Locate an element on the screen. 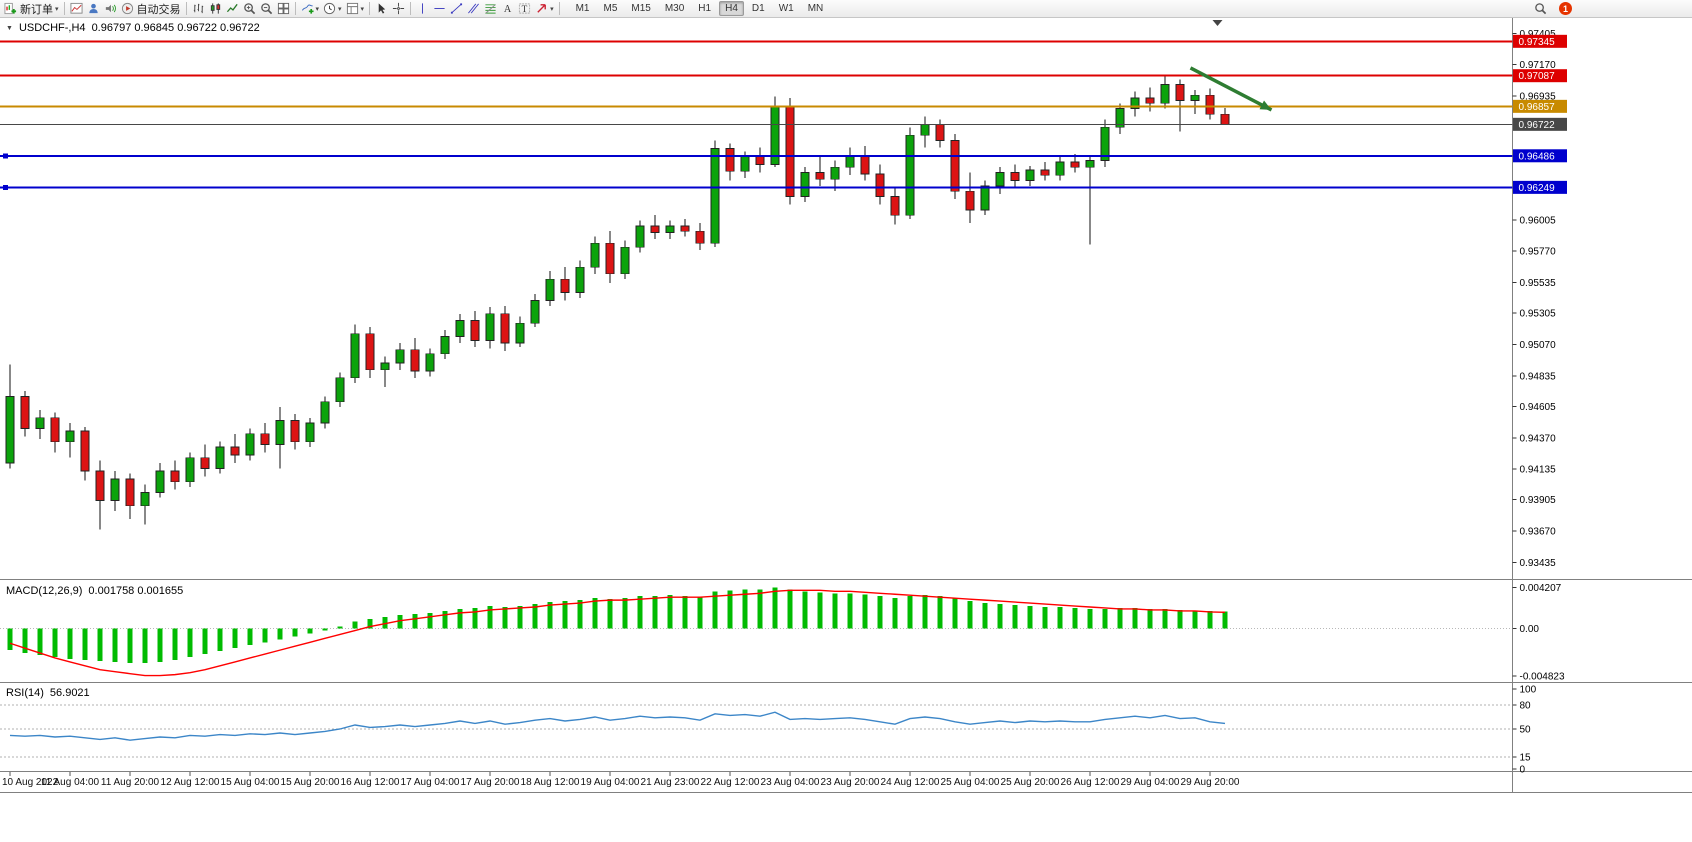  vertical-line-tool is located at coordinates (422, 9).